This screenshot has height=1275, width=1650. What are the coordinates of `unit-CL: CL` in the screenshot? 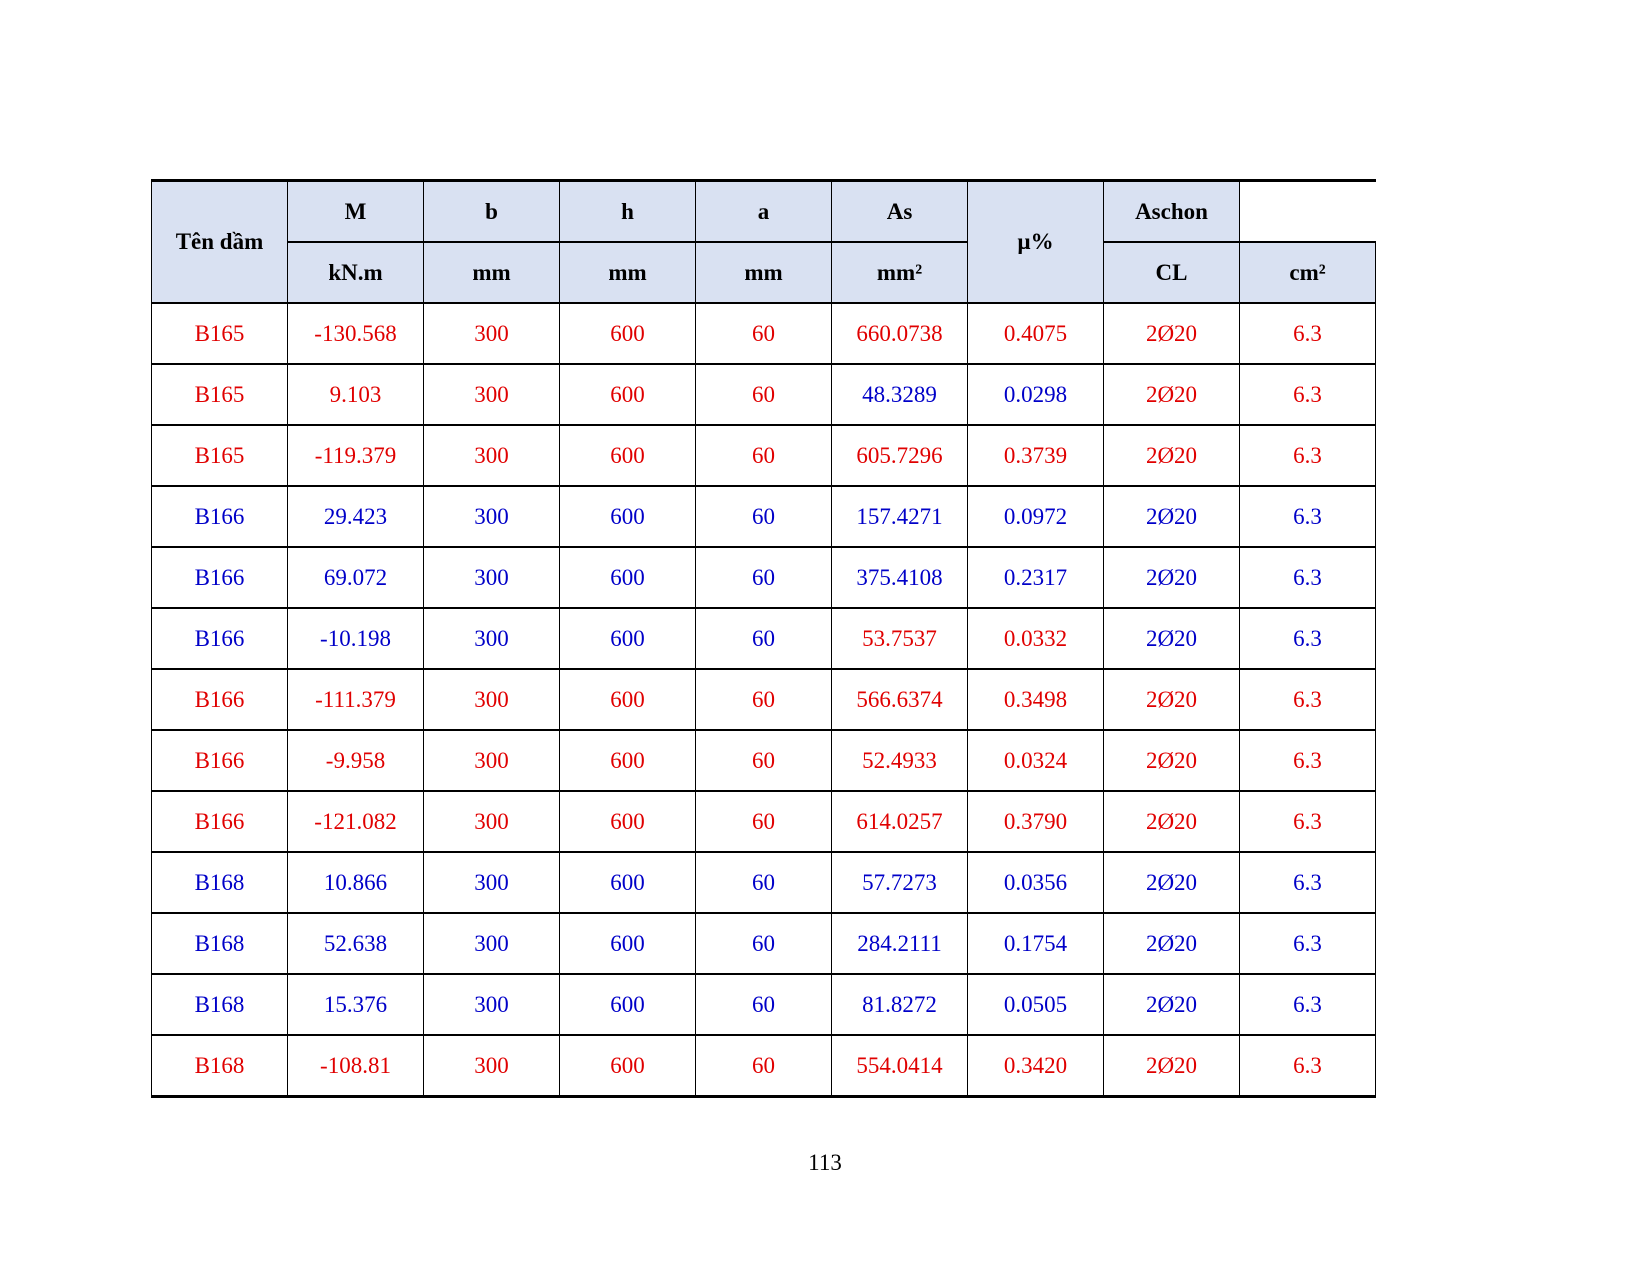 It's located at (1171, 272).